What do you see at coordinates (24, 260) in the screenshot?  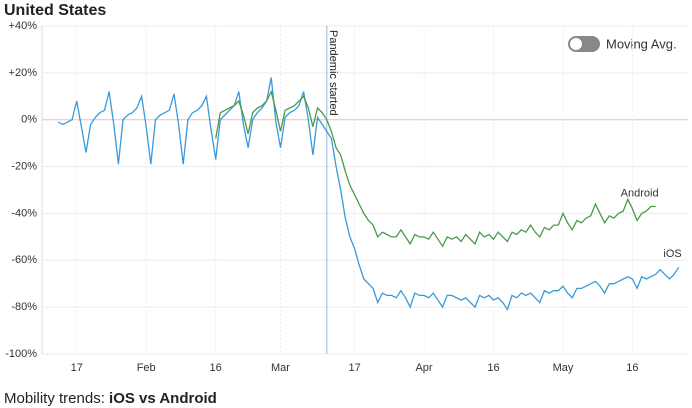 I see `y-tick-label: -60%` at bounding box center [24, 260].